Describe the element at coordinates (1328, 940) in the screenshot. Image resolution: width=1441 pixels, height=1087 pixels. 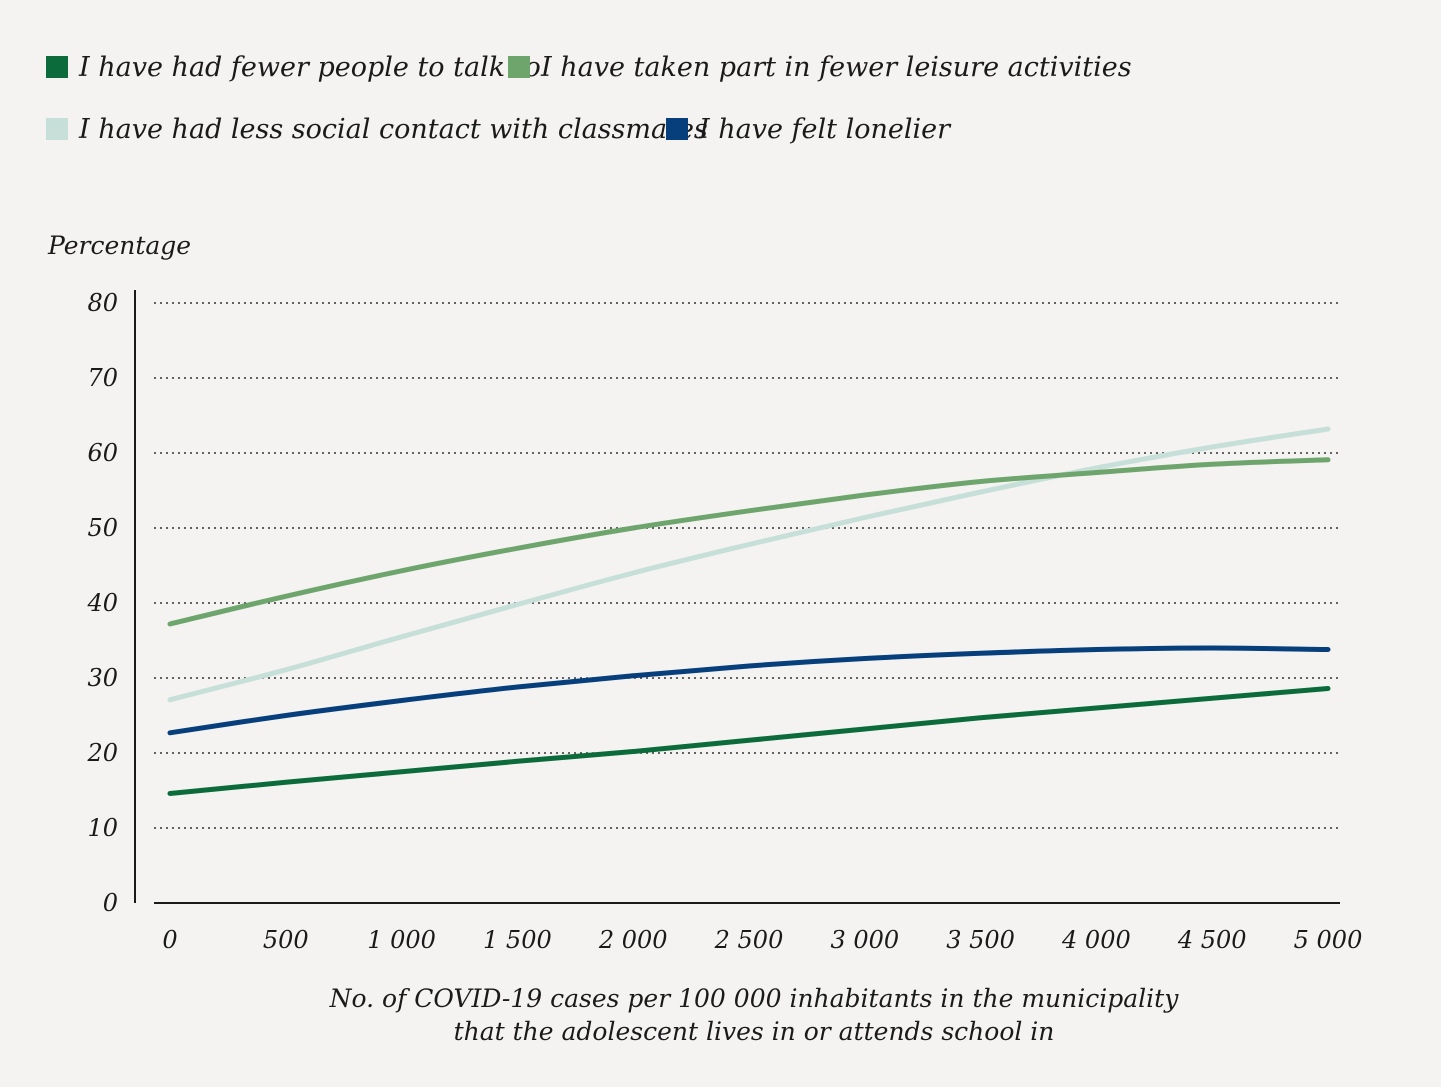
I see `x-tick-label: 5 000` at that location.